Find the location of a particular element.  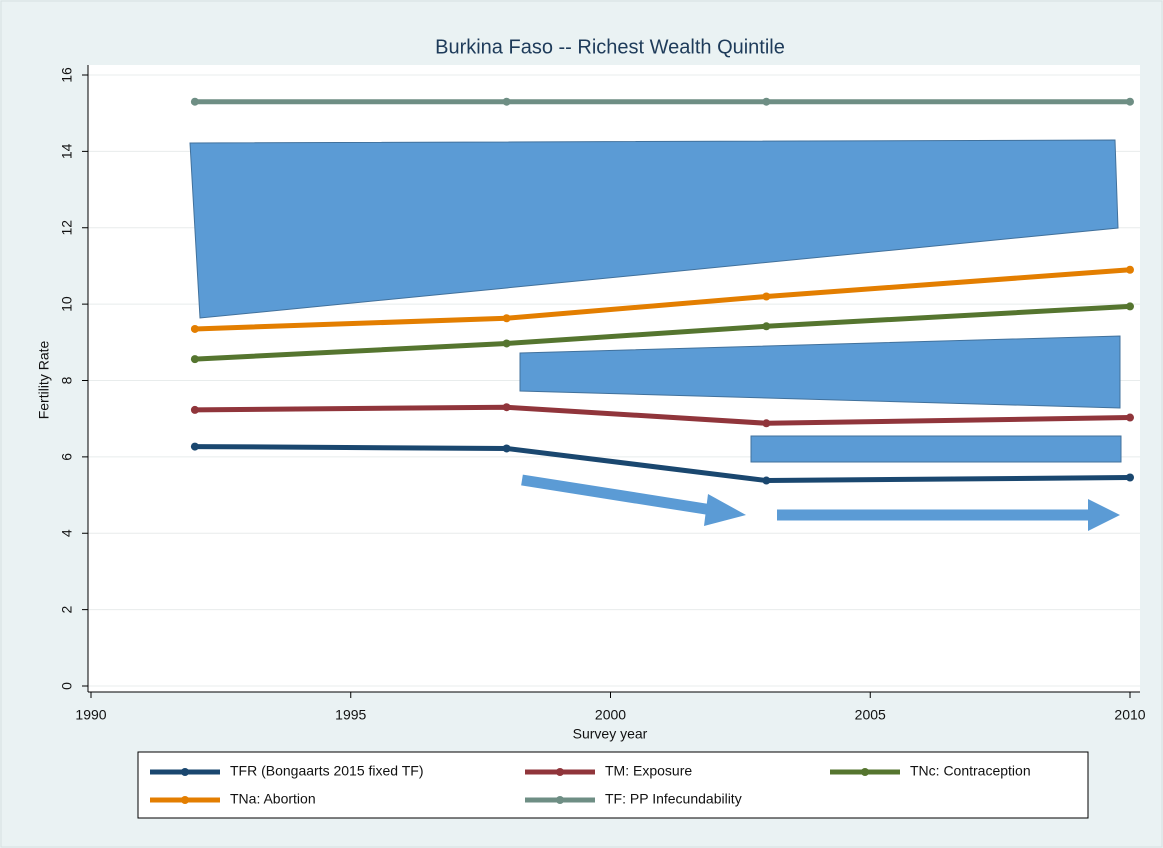

legend-label: TNc: Contraception is located at coordinates (970, 771).